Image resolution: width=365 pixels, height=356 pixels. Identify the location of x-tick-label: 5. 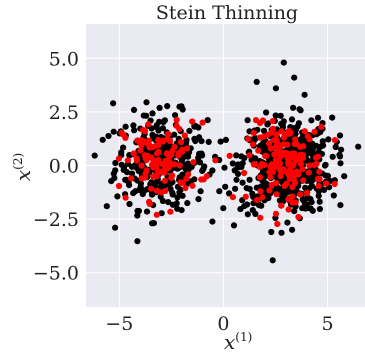
(327, 324).